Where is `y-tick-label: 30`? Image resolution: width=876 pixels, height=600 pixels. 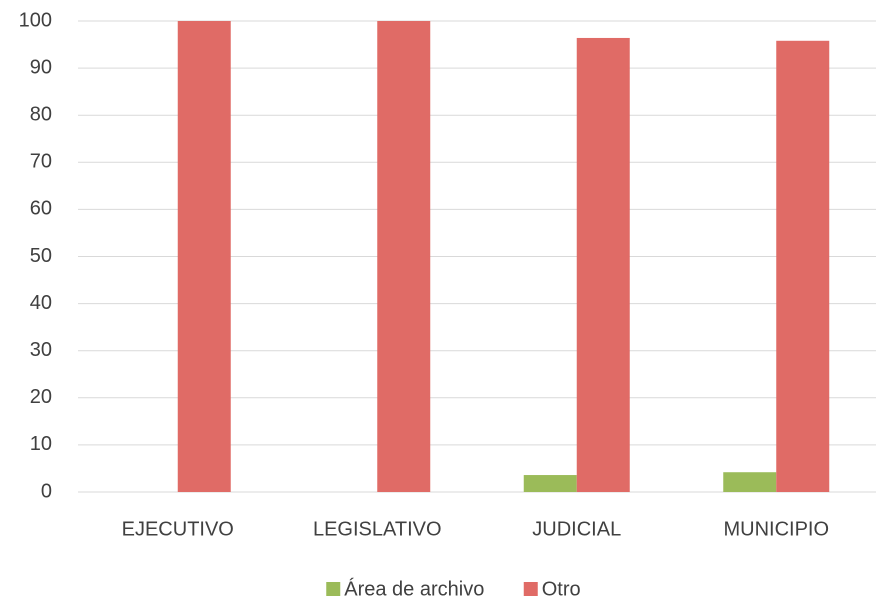
y-tick-label: 30 is located at coordinates (41, 350).